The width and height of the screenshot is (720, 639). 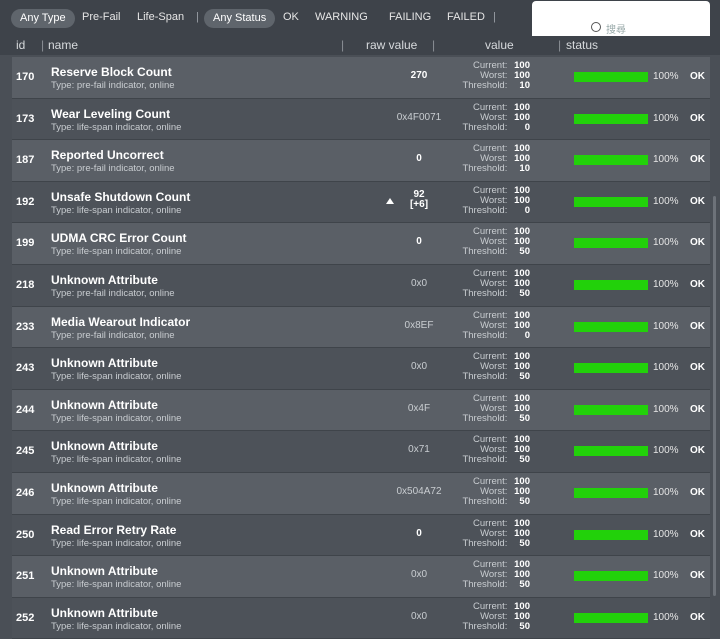 I want to click on search-input: 搜尋, so click(x=621, y=19).